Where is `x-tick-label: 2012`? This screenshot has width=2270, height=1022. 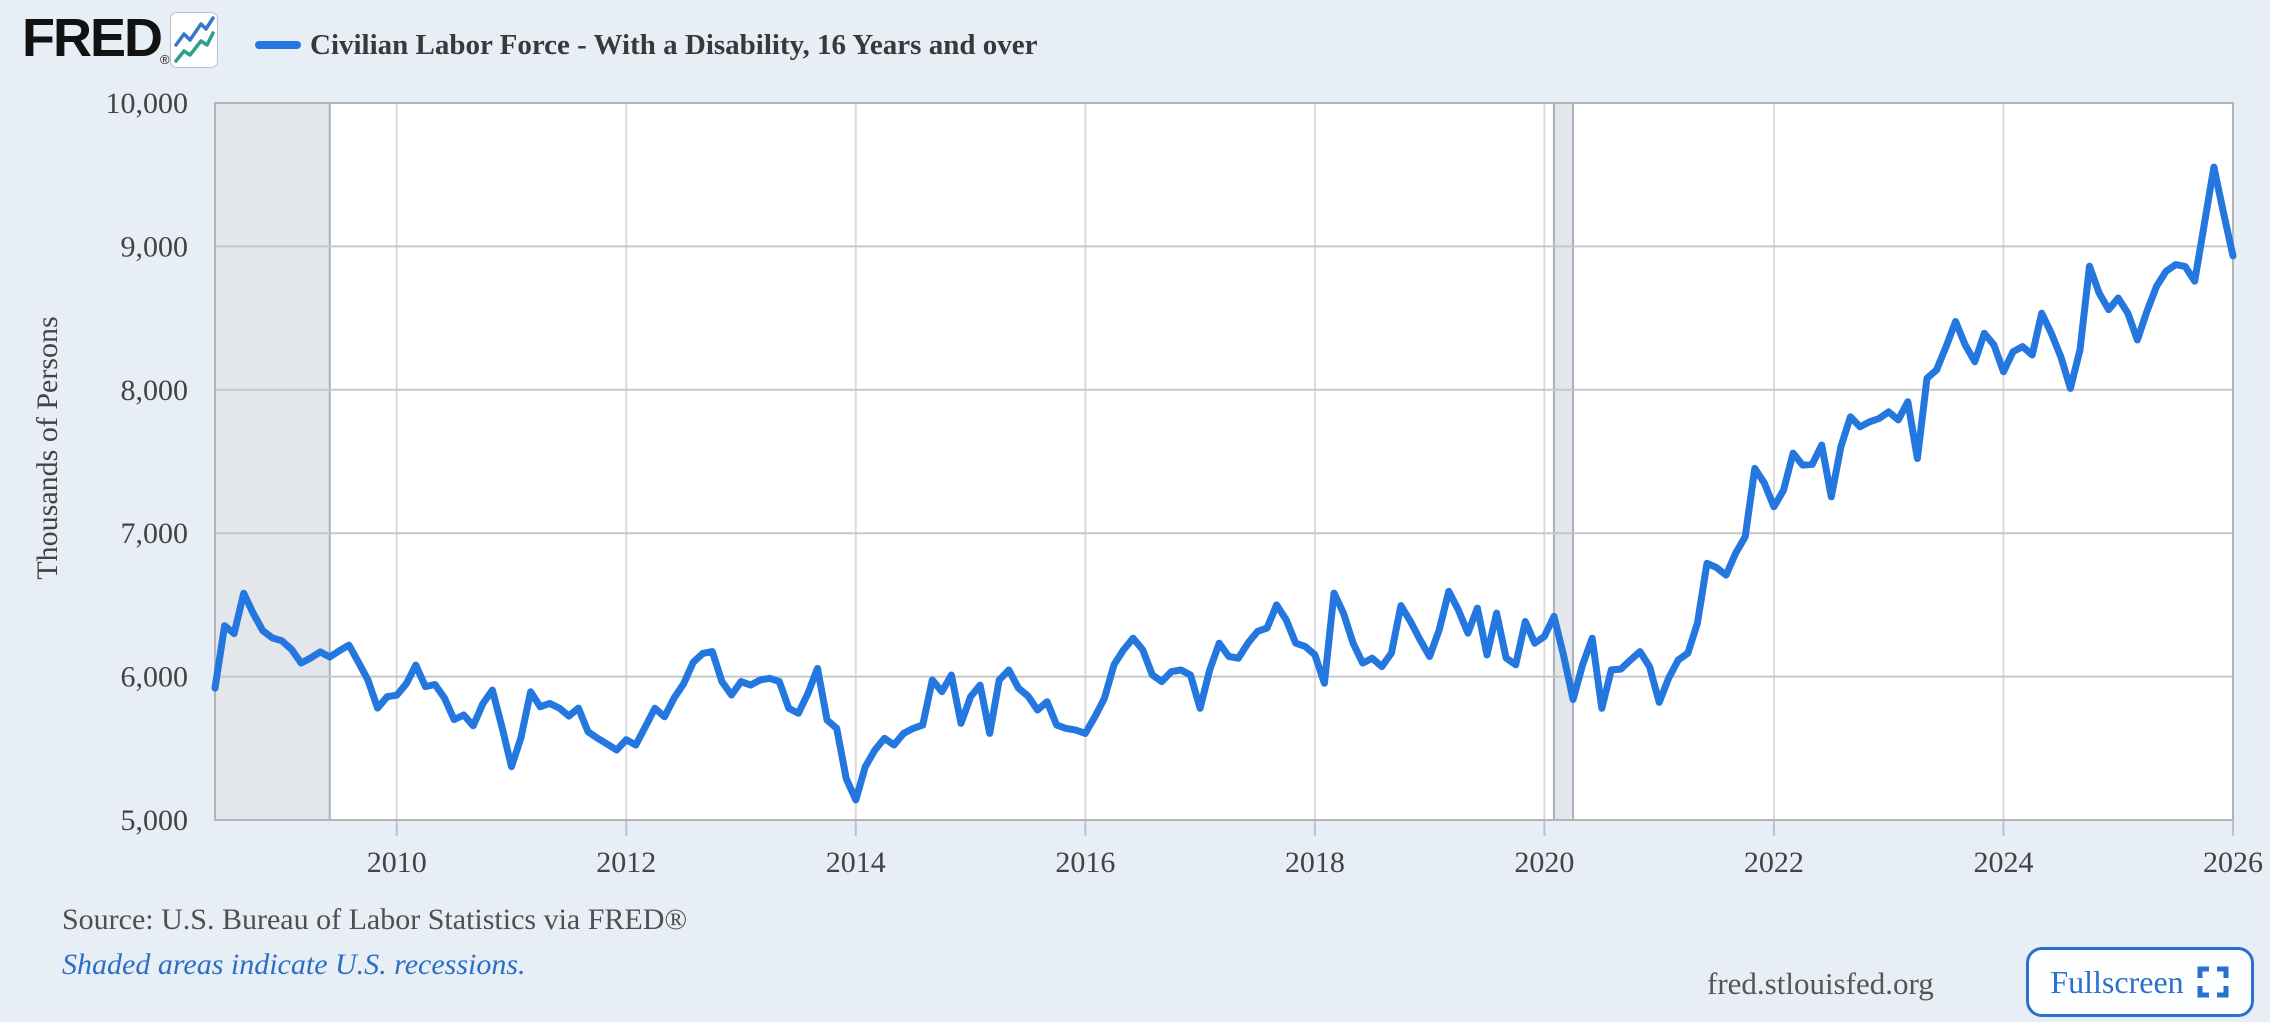 x-tick-label: 2012 is located at coordinates (626, 862).